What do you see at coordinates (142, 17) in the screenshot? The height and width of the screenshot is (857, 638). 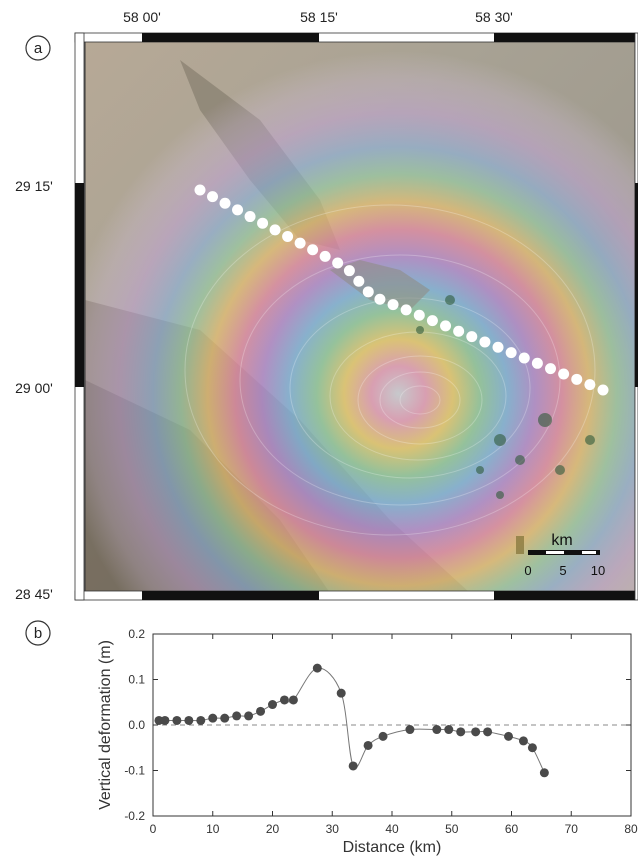 I see `lon-label-58-00: 58 00'` at bounding box center [142, 17].